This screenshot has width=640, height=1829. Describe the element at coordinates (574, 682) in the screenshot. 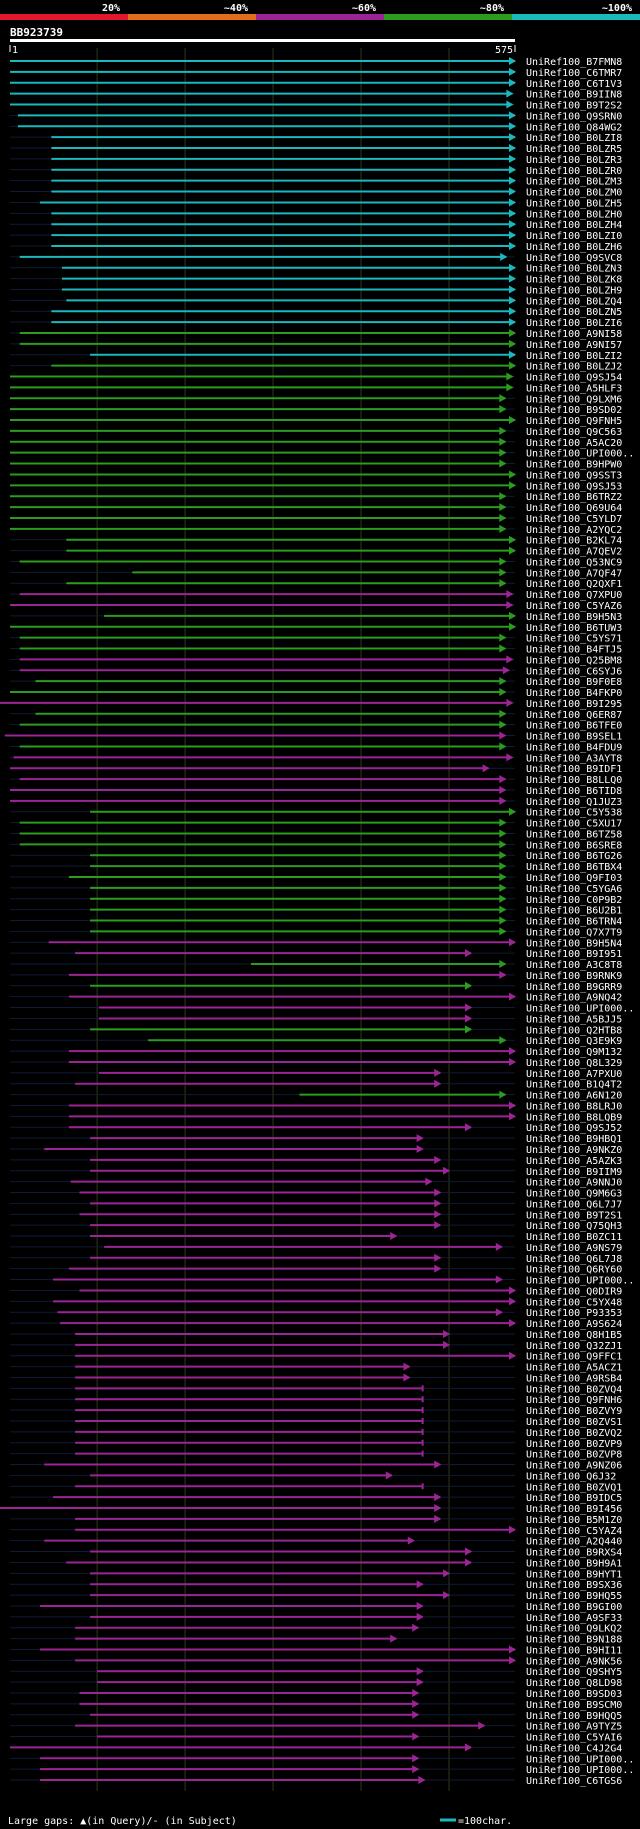

I see `hit-label: UniRef100_B9F0E8` at that location.